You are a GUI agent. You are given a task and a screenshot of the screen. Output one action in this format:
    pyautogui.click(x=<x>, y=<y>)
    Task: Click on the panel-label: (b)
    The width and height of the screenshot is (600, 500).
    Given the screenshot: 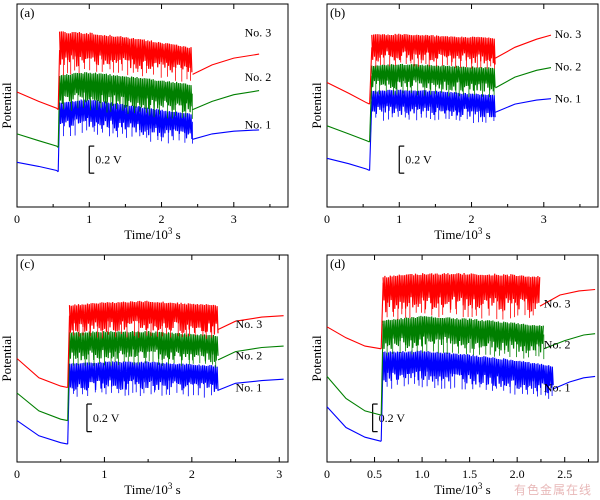 What is the action you would take?
    pyautogui.click(x=337, y=12)
    